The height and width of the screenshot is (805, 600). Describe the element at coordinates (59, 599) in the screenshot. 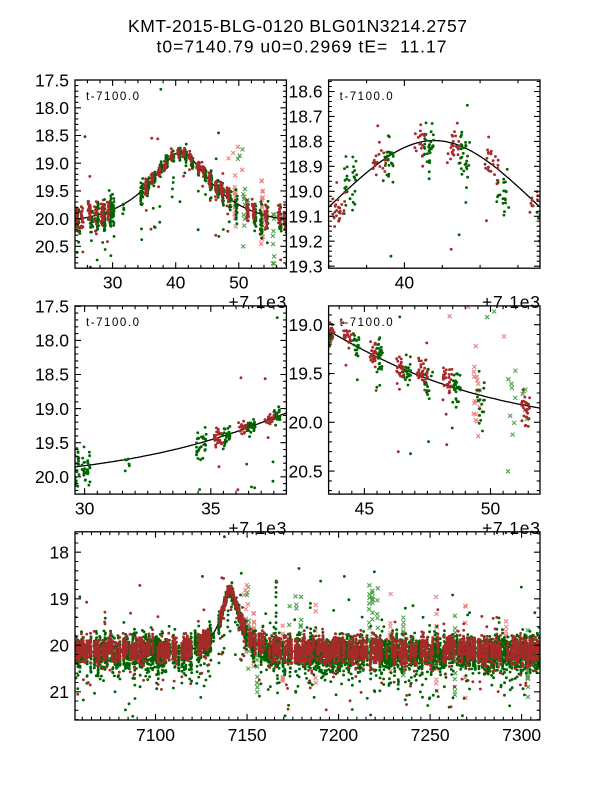

I see `svg-text: 19` at that location.